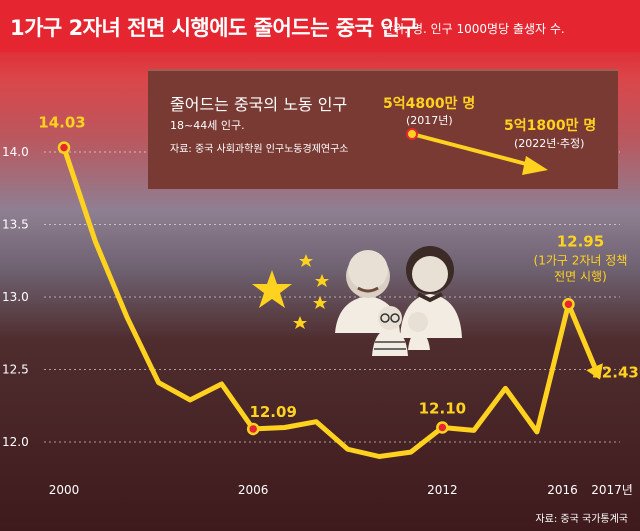 This screenshot has height=531, width=640. I want to click on x-tick-label: 2000, so click(64, 490).